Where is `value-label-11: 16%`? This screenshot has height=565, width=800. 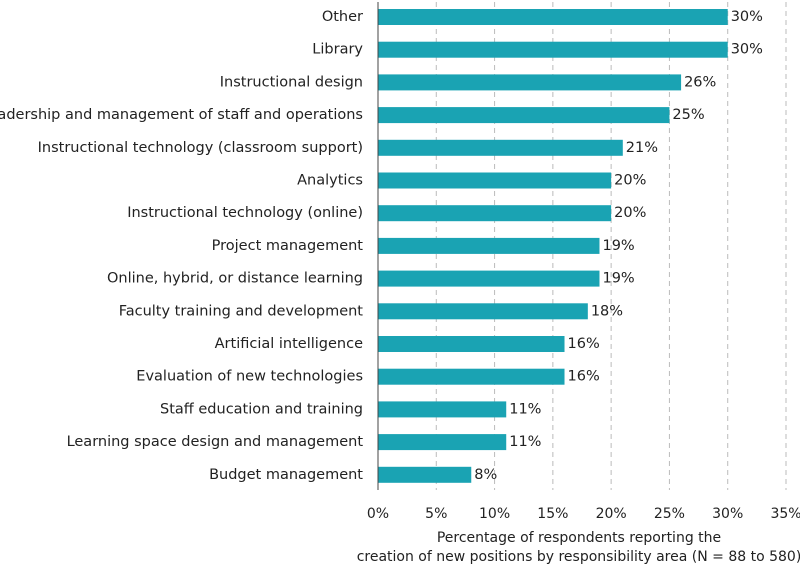
value-label-11: 16% is located at coordinates (584, 377).